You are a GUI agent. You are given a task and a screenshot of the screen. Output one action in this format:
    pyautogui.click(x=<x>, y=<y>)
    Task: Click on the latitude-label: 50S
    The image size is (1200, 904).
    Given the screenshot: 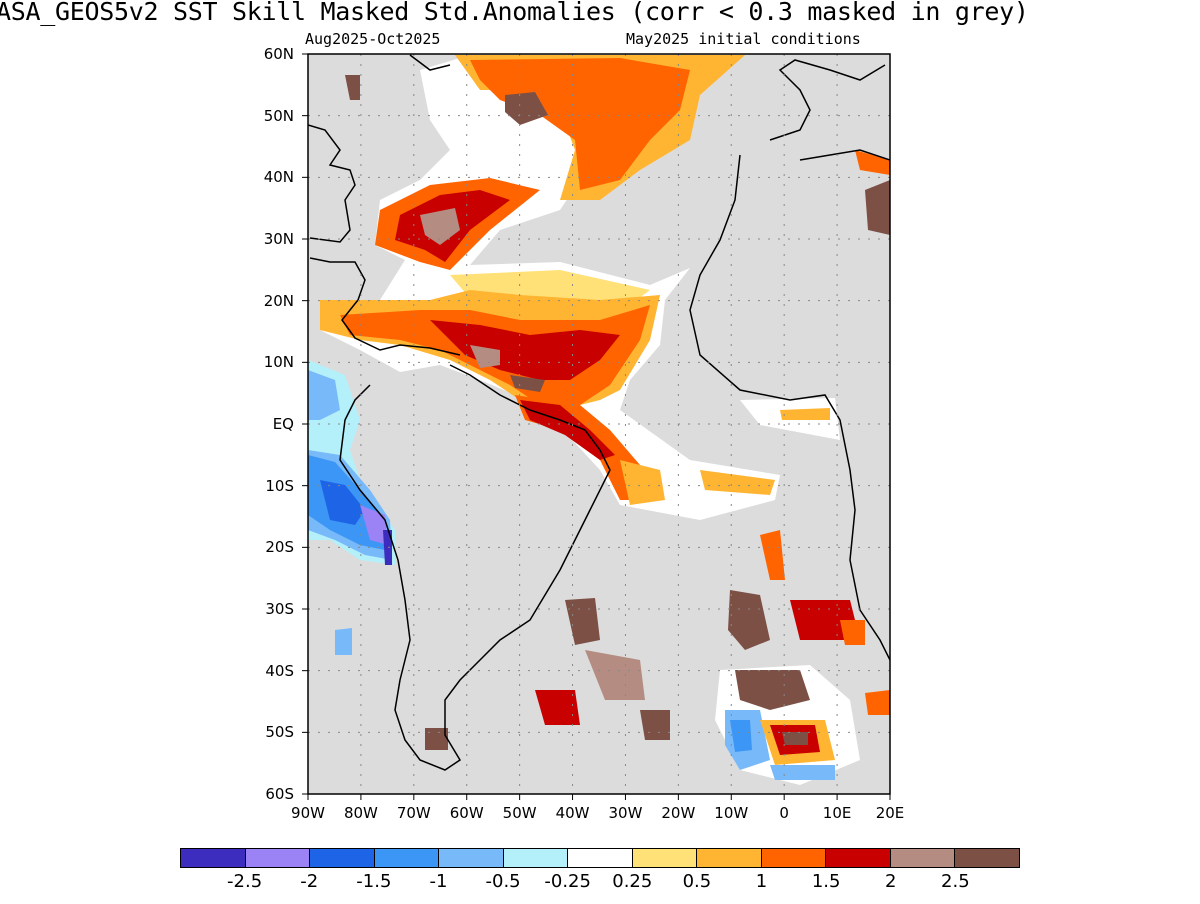 What is the action you would take?
    pyautogui.click(x=279, y=732)
    